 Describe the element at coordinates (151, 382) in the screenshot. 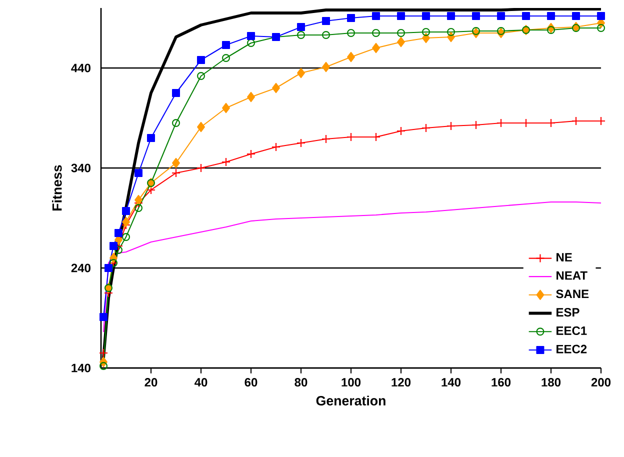

I see `x-tick-label: 20` at that location.